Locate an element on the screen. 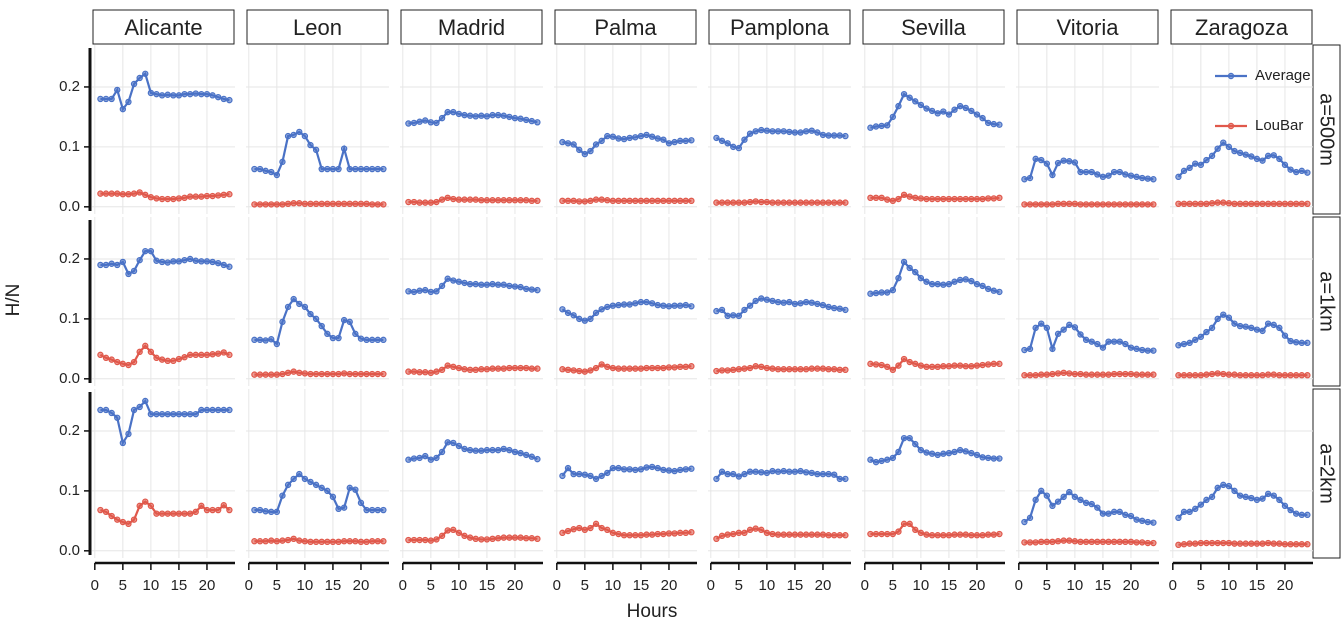 The image size is (1341, 623). row-strip is located at coordinates (1326, 473).